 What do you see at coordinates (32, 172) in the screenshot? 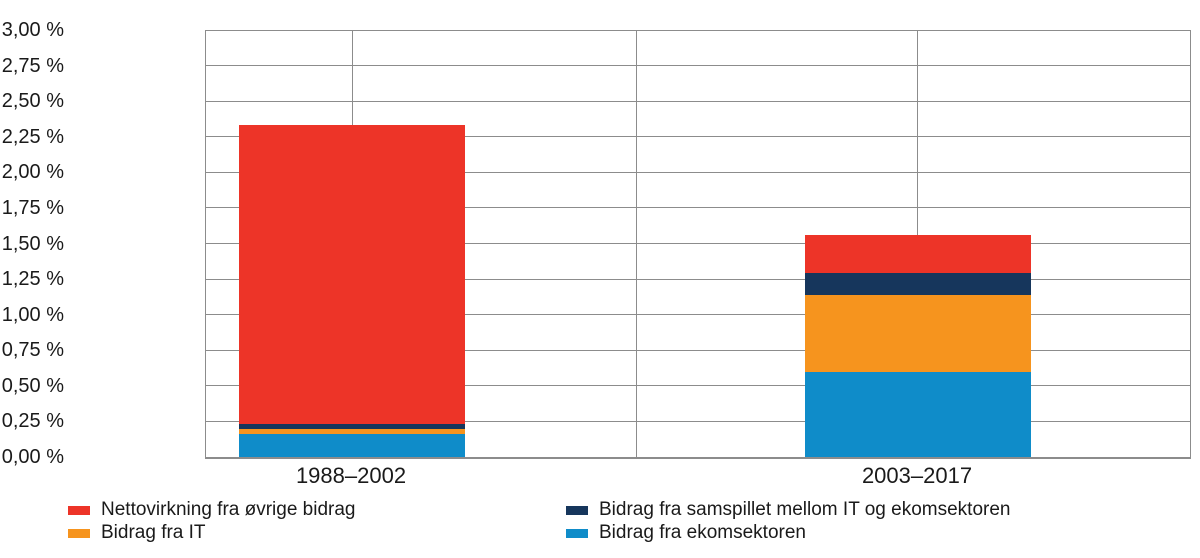
I see `y-axis-tick-label: 2,00 %` at bounding box center [32, 172].